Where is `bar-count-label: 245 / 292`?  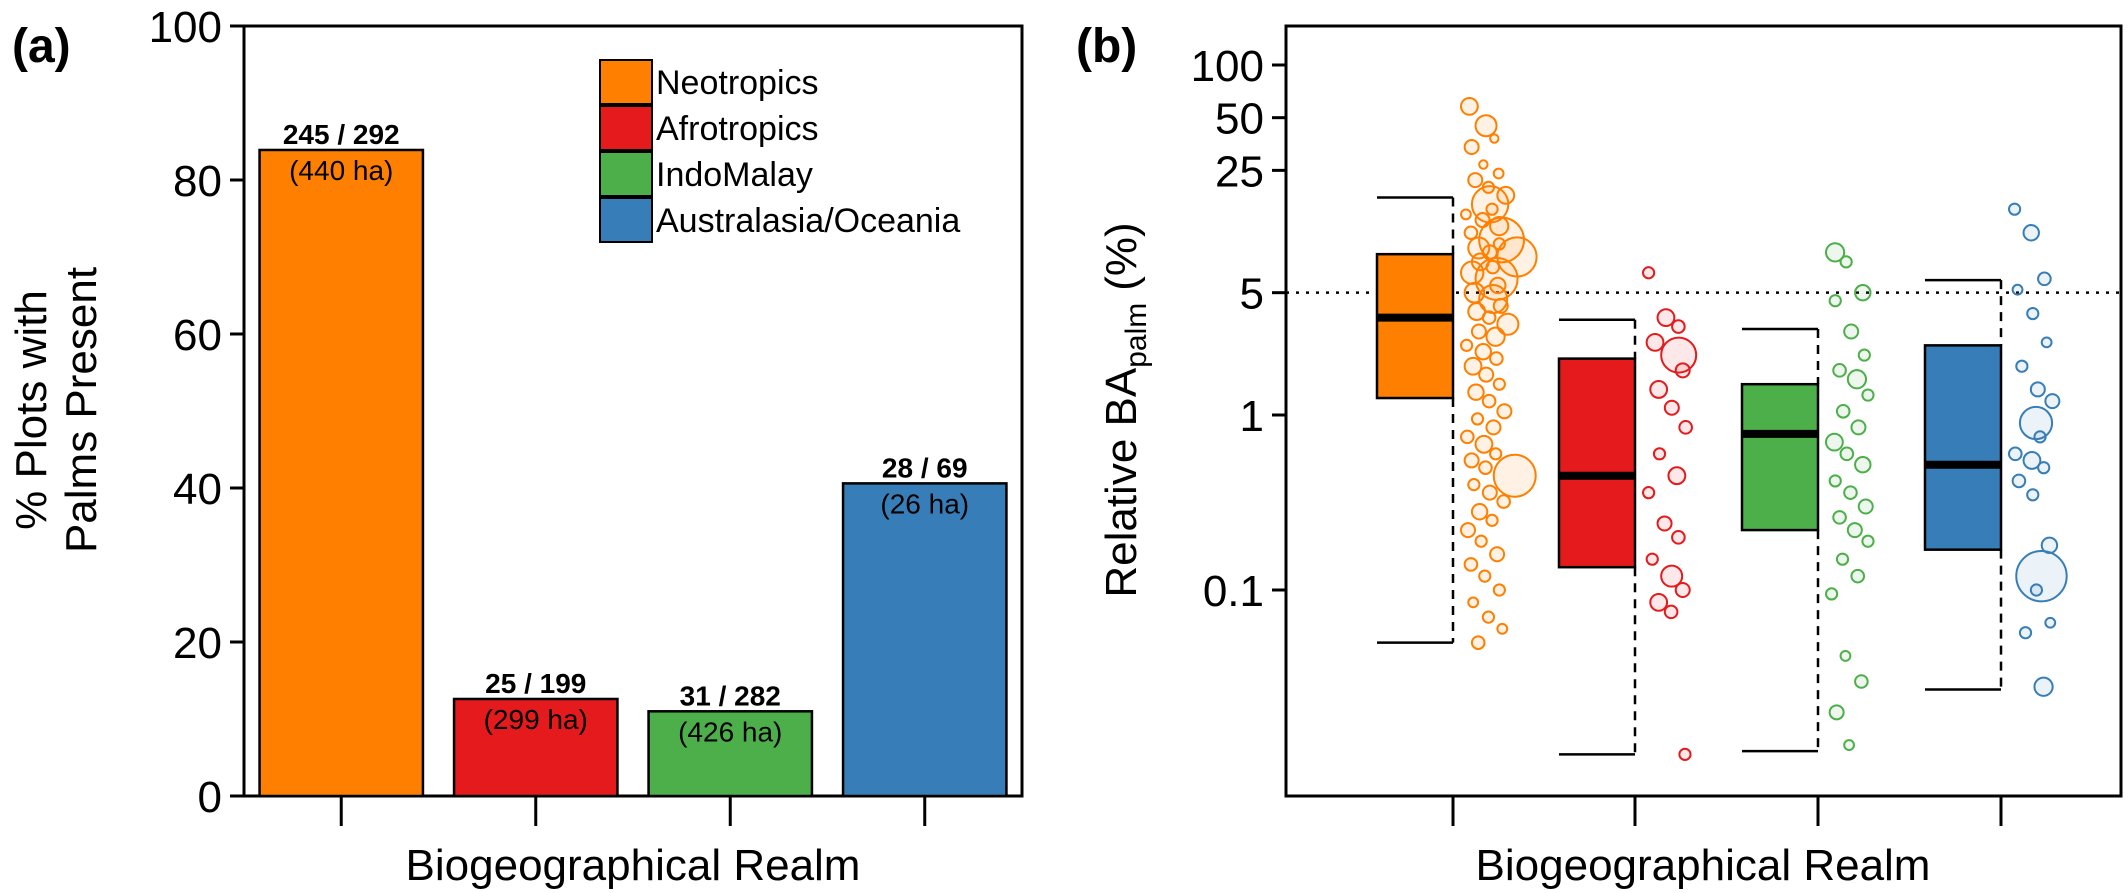
bar-count-label: 245 / 292 is located at coordinates (341, 134).